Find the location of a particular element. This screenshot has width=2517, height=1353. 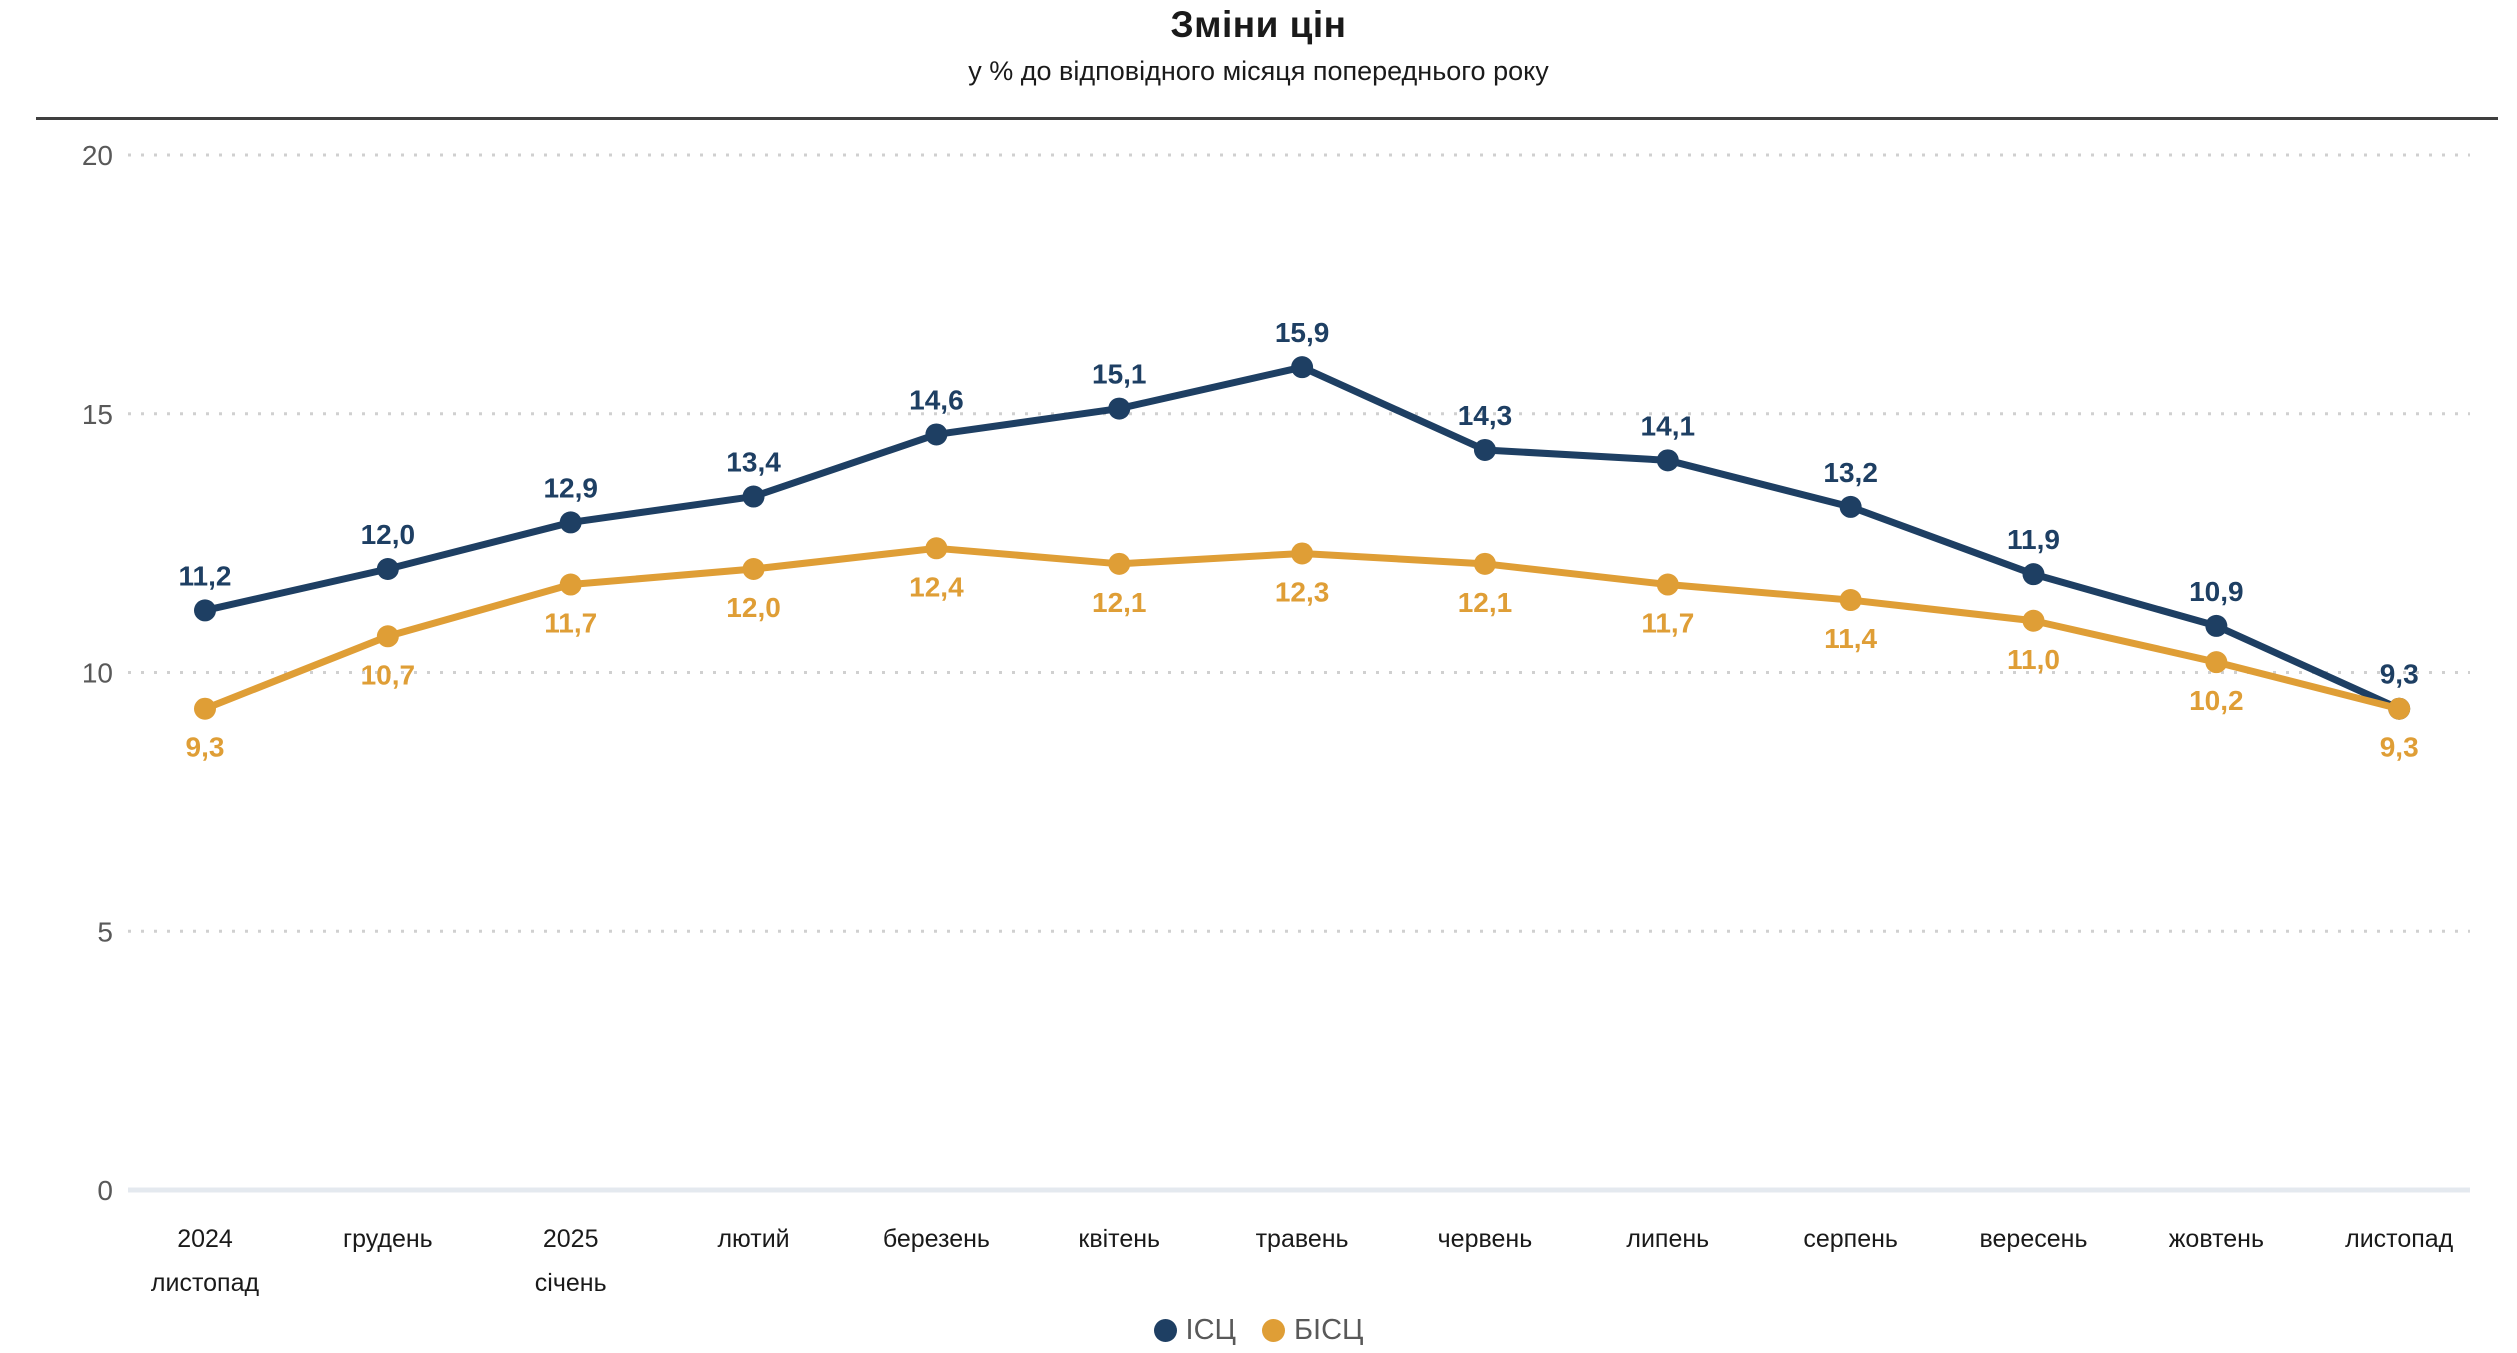

series-line-bicp is located at coordinates (1302, 628).